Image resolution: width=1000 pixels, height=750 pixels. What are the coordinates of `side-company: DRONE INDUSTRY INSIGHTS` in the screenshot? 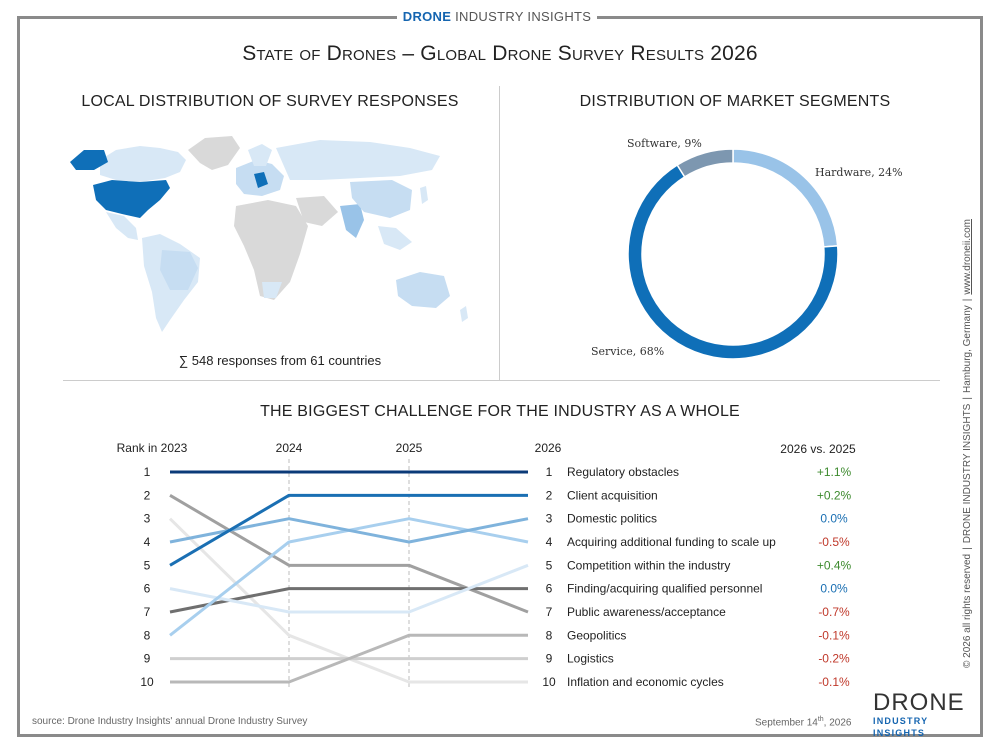 It's located at (967, 473).